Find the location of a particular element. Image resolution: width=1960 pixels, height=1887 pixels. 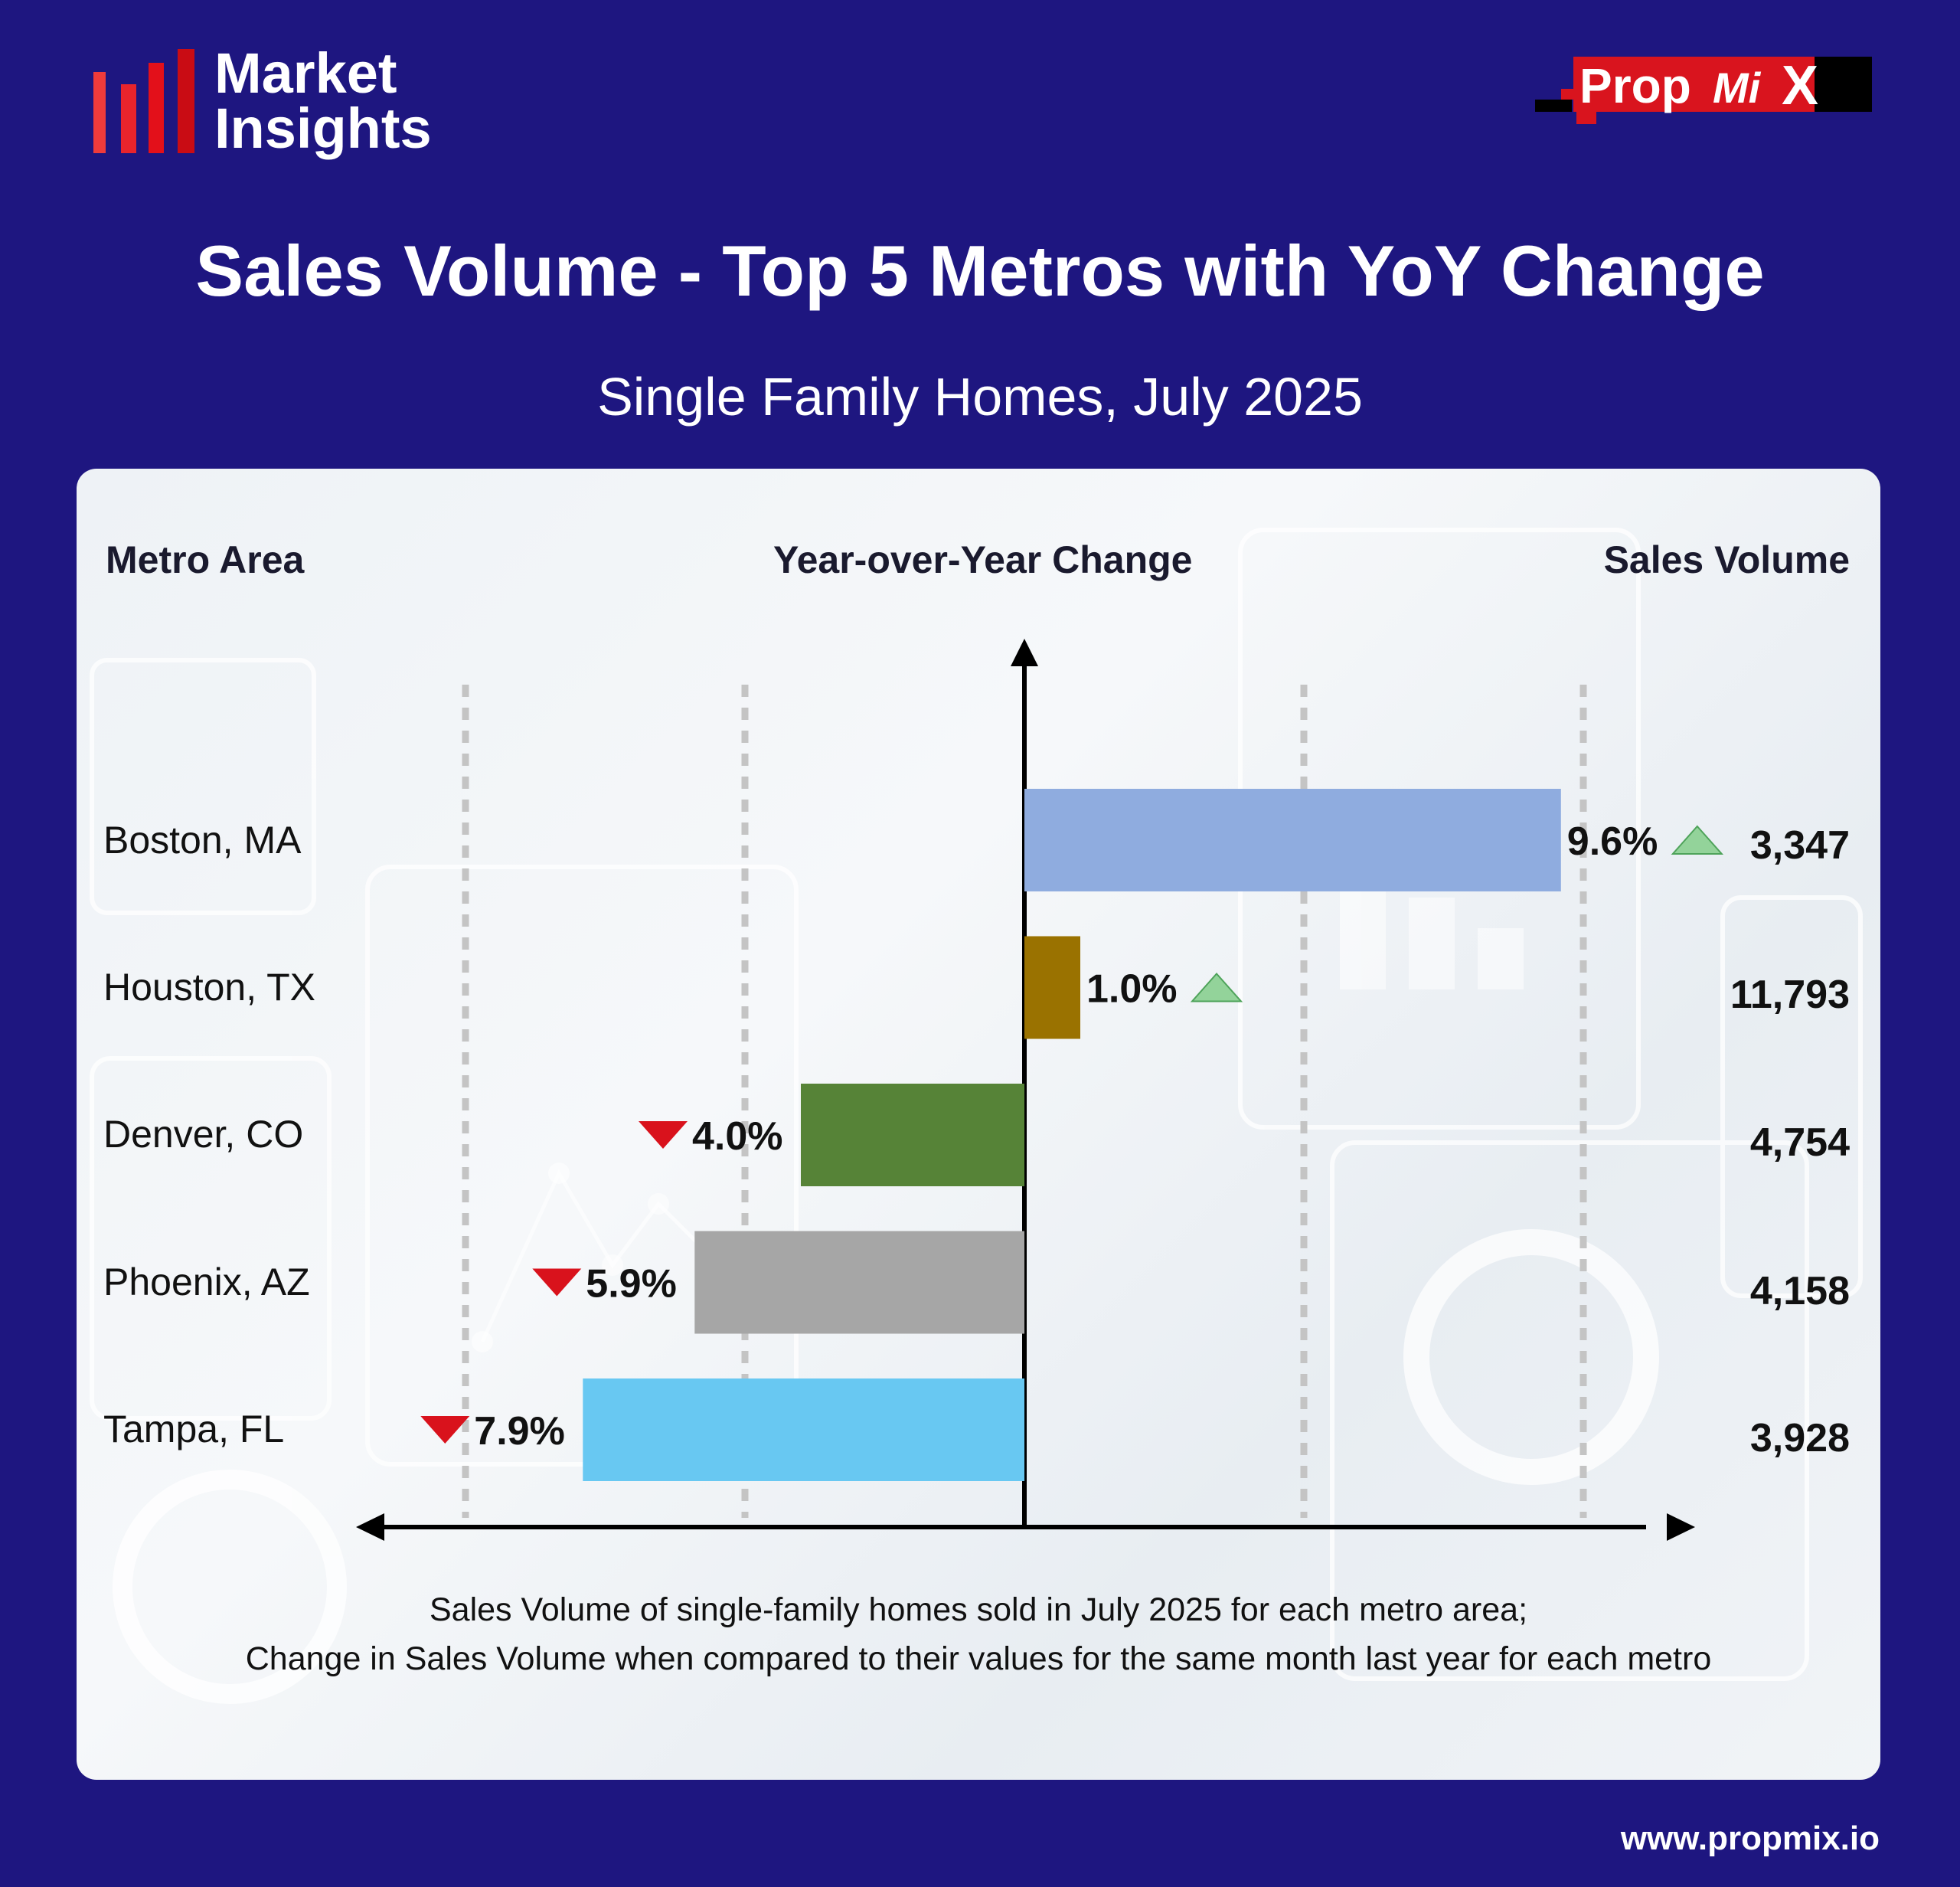

metro-label-boston: Boston, MA is located at coordinates (202, 841).